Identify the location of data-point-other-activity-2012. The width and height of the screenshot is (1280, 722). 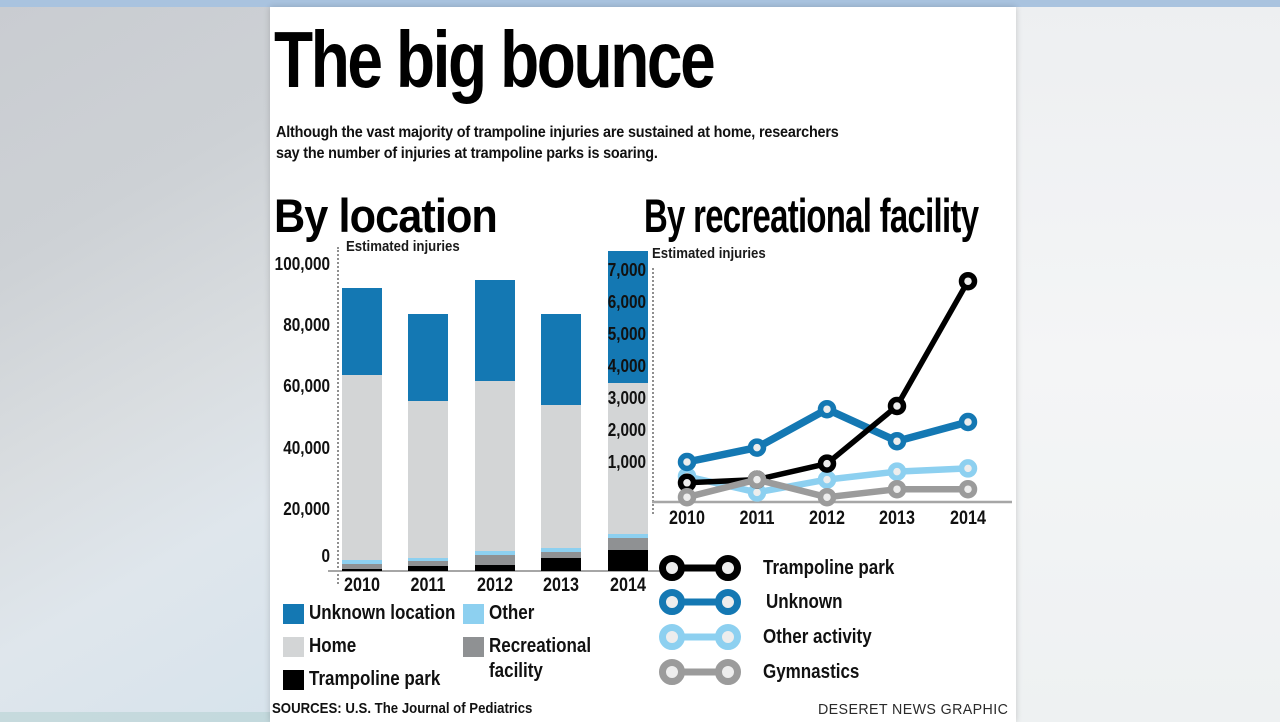
(827, 479).